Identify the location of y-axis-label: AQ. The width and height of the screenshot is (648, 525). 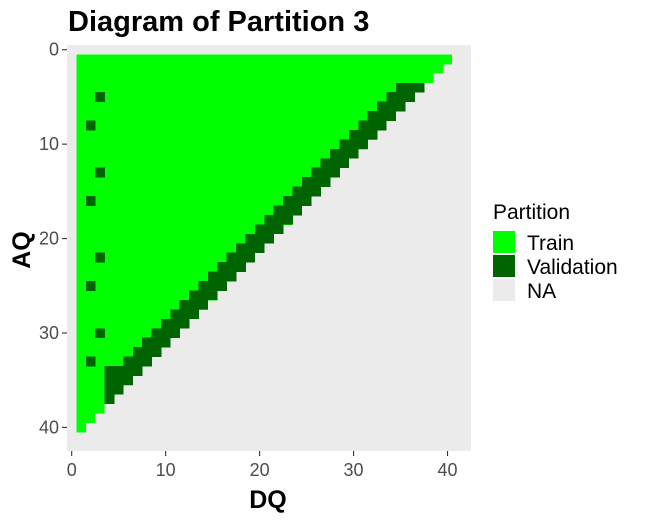
(22, 250).